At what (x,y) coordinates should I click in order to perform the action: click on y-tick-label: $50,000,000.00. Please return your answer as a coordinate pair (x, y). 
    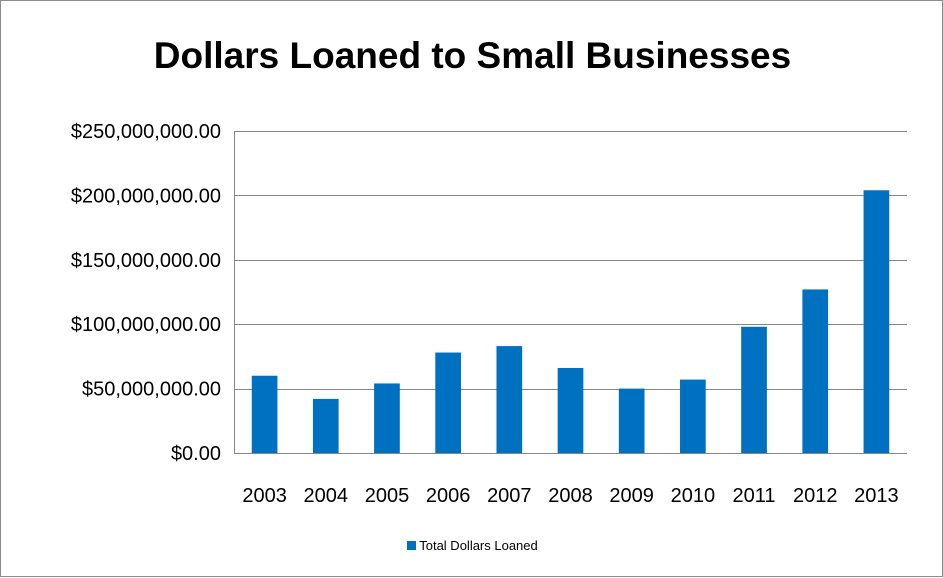
    Looking at the image, I should click on (151, 390).